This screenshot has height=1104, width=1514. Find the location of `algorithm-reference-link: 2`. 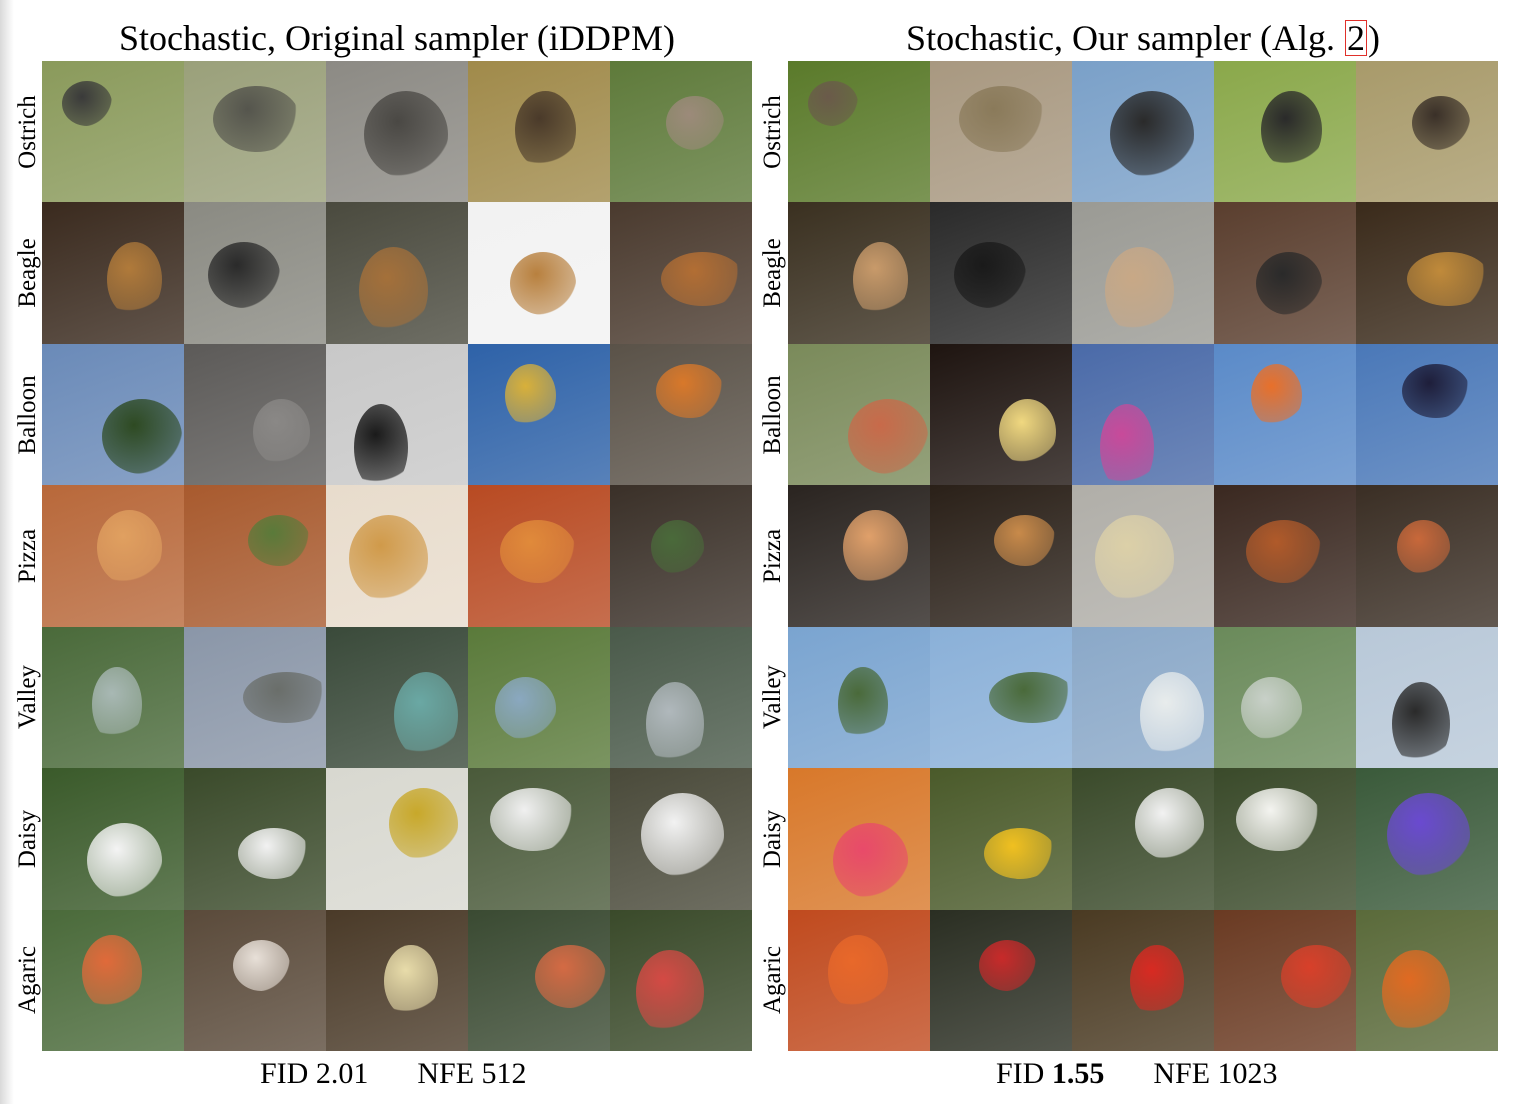

algorithm-reference-link: 2 is located at coordinates (1355, 38).